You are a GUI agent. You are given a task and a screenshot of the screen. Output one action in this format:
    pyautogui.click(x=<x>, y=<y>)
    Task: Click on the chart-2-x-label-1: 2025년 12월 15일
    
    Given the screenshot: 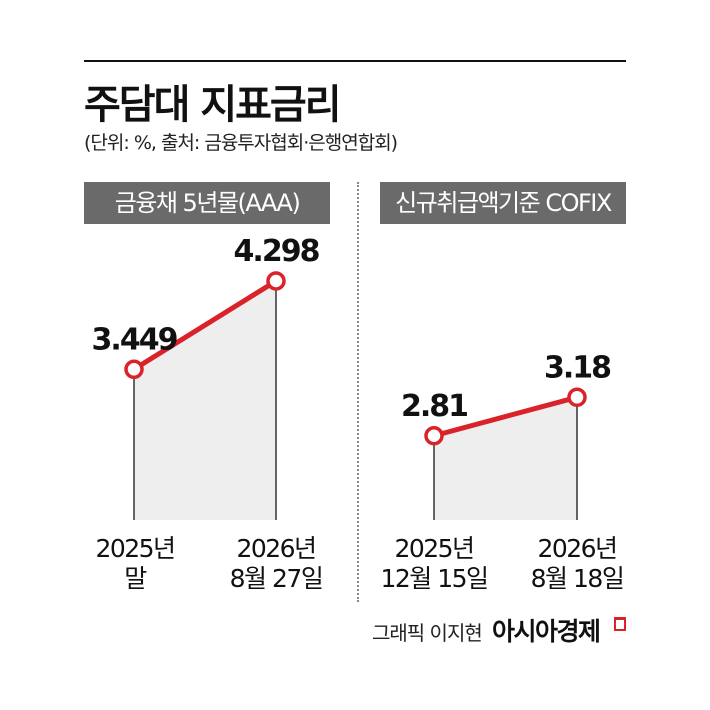 What is the action you would take?
    pyautogui.click(x=434, y=563)
    